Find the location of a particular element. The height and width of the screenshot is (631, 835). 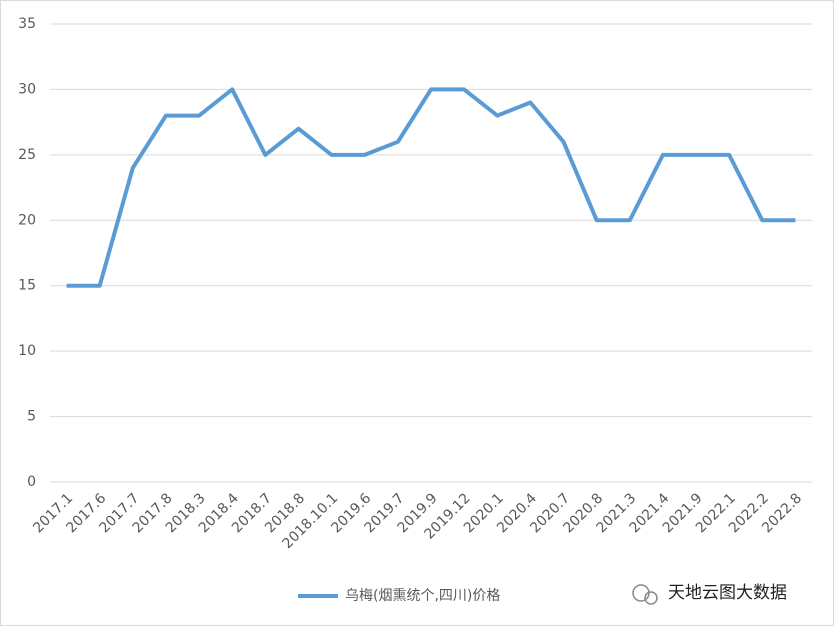

legend-label: 乌梅(烟熏统个,四川)价格 is located at coordinates (422, 596).